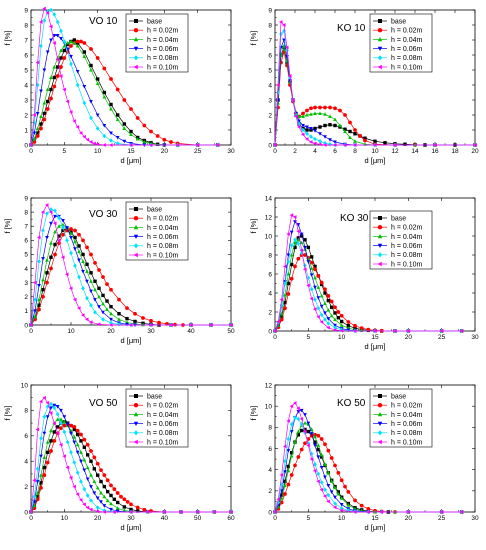 The width and height of the screenshot is (486, 550). I want to click on y-tick-label: 1, so click(26, 130).